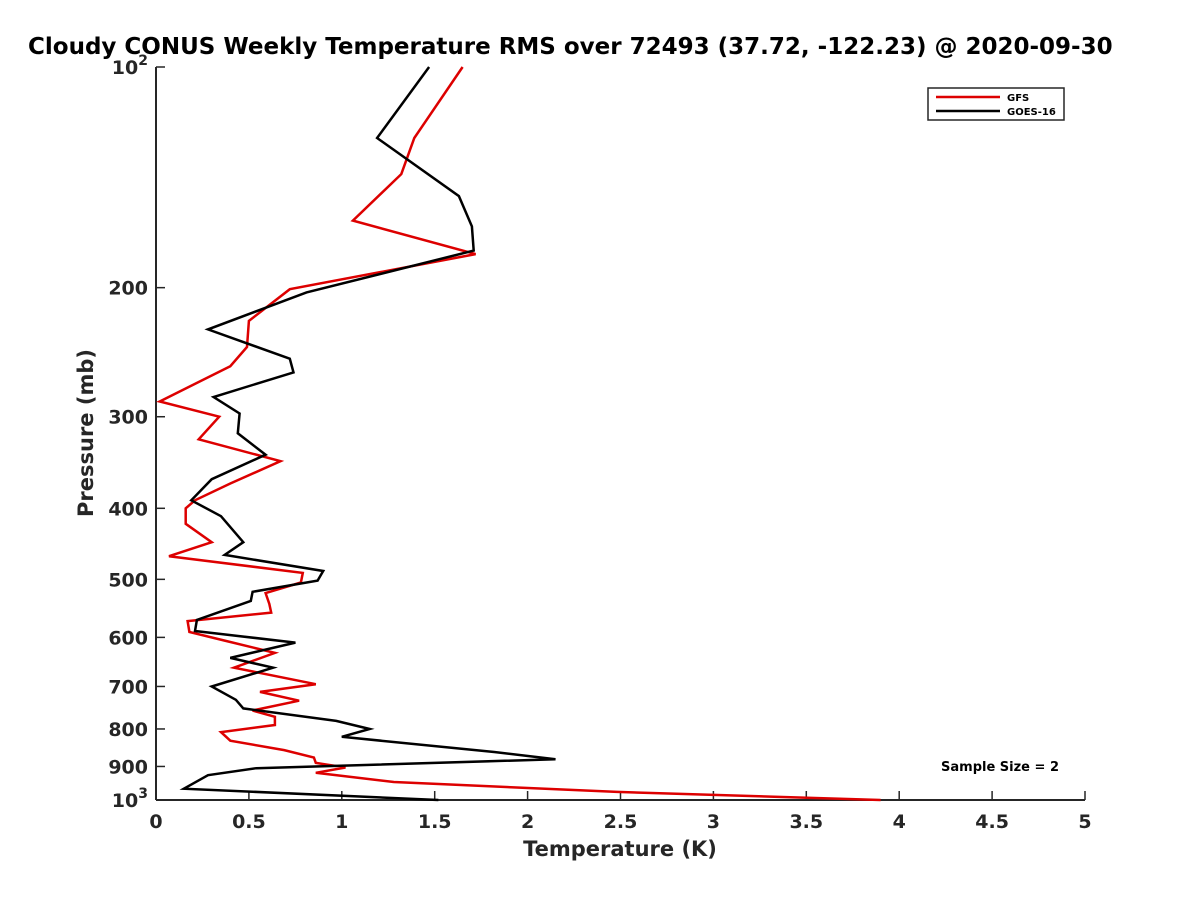 The height and width of the screenshot is (900, 1200). Describe the element at coordinates (621, 822) in the screenshot. I see `x-tick-label: 2.5` at that location.